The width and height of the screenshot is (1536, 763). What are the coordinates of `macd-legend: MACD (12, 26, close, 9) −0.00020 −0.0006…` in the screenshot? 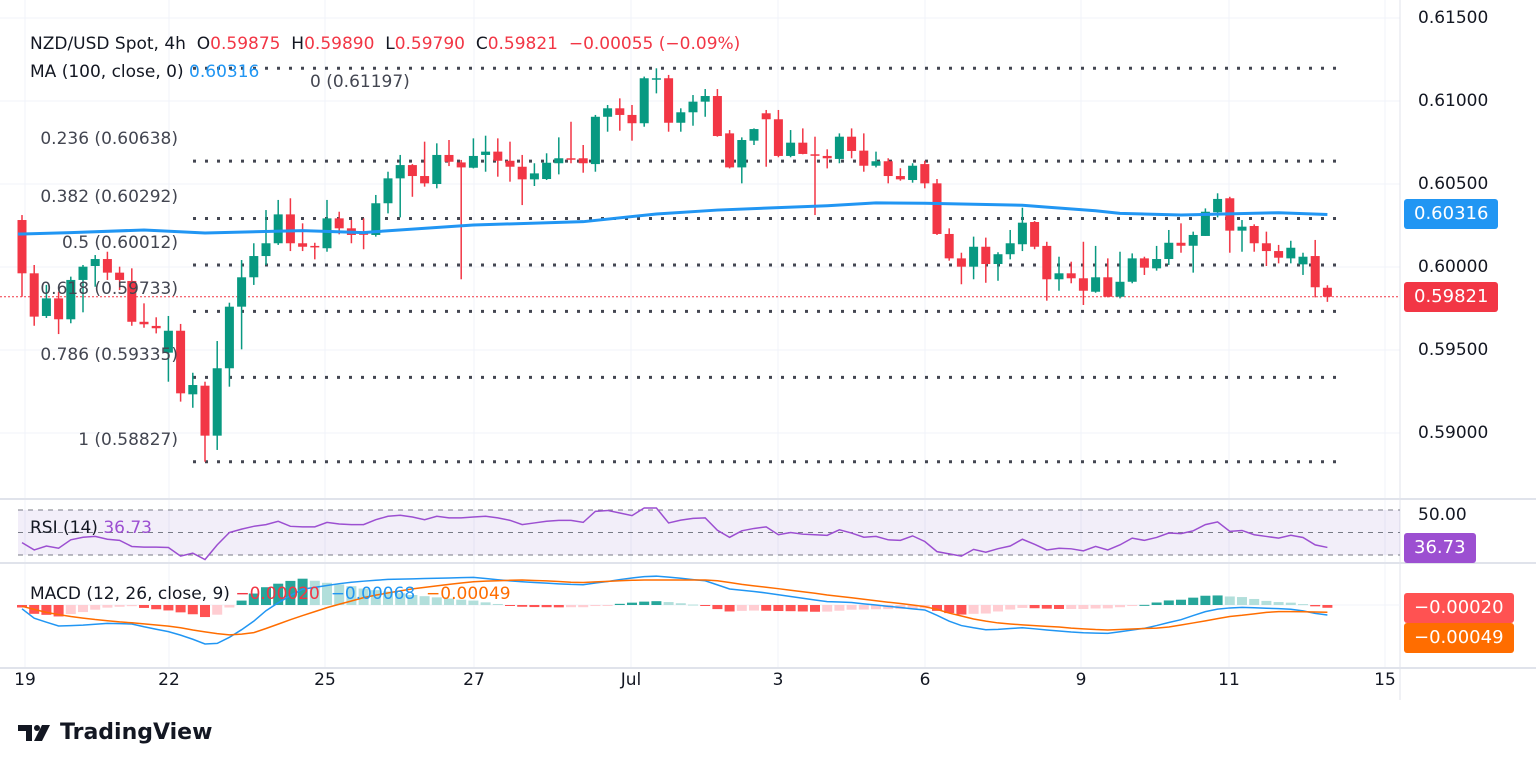 It's located at (270, 594).